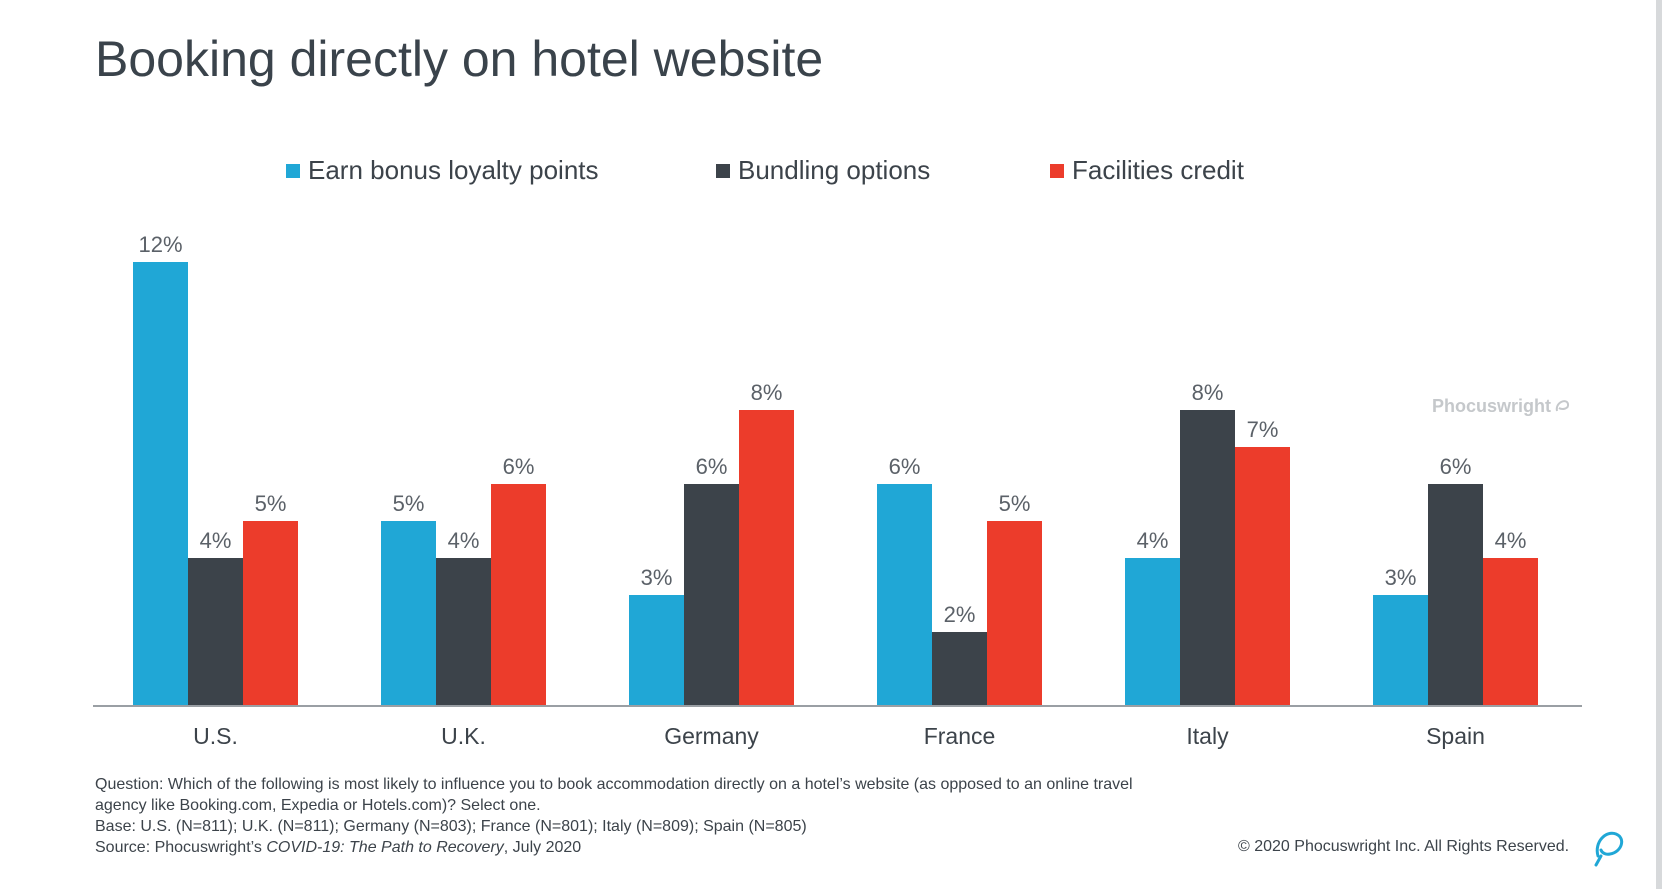 The width and height of the screenshot is (1662, 889). What do you see at coordinates (960, 614) in the screenshot?
I see `data-label-bundling: 2%` at bounding box center [960, 614].